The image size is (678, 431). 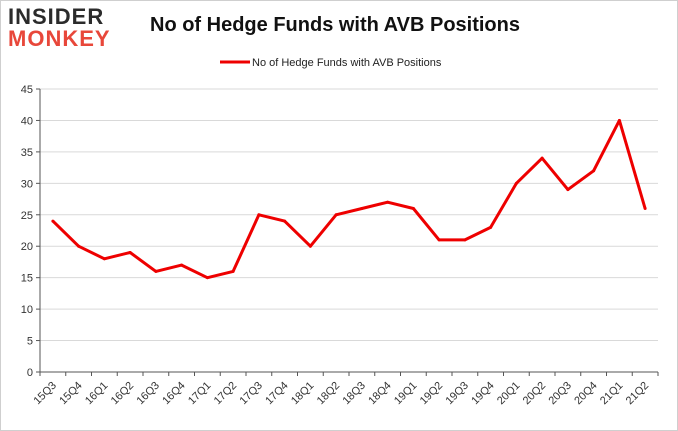 What do you see at coordinates (27, 153) in the screenshot?
I see `y-tick-label: 35` at bounding box center [27, 153].